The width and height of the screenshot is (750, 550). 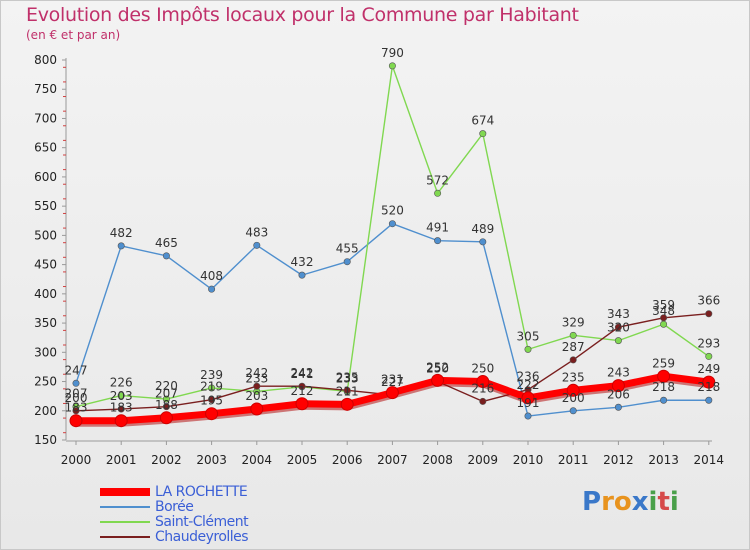 What do you see at coordinates (663, 460) in the screenshot?
I see `x-tick-label: 2013` at bounding box center [663, 460].